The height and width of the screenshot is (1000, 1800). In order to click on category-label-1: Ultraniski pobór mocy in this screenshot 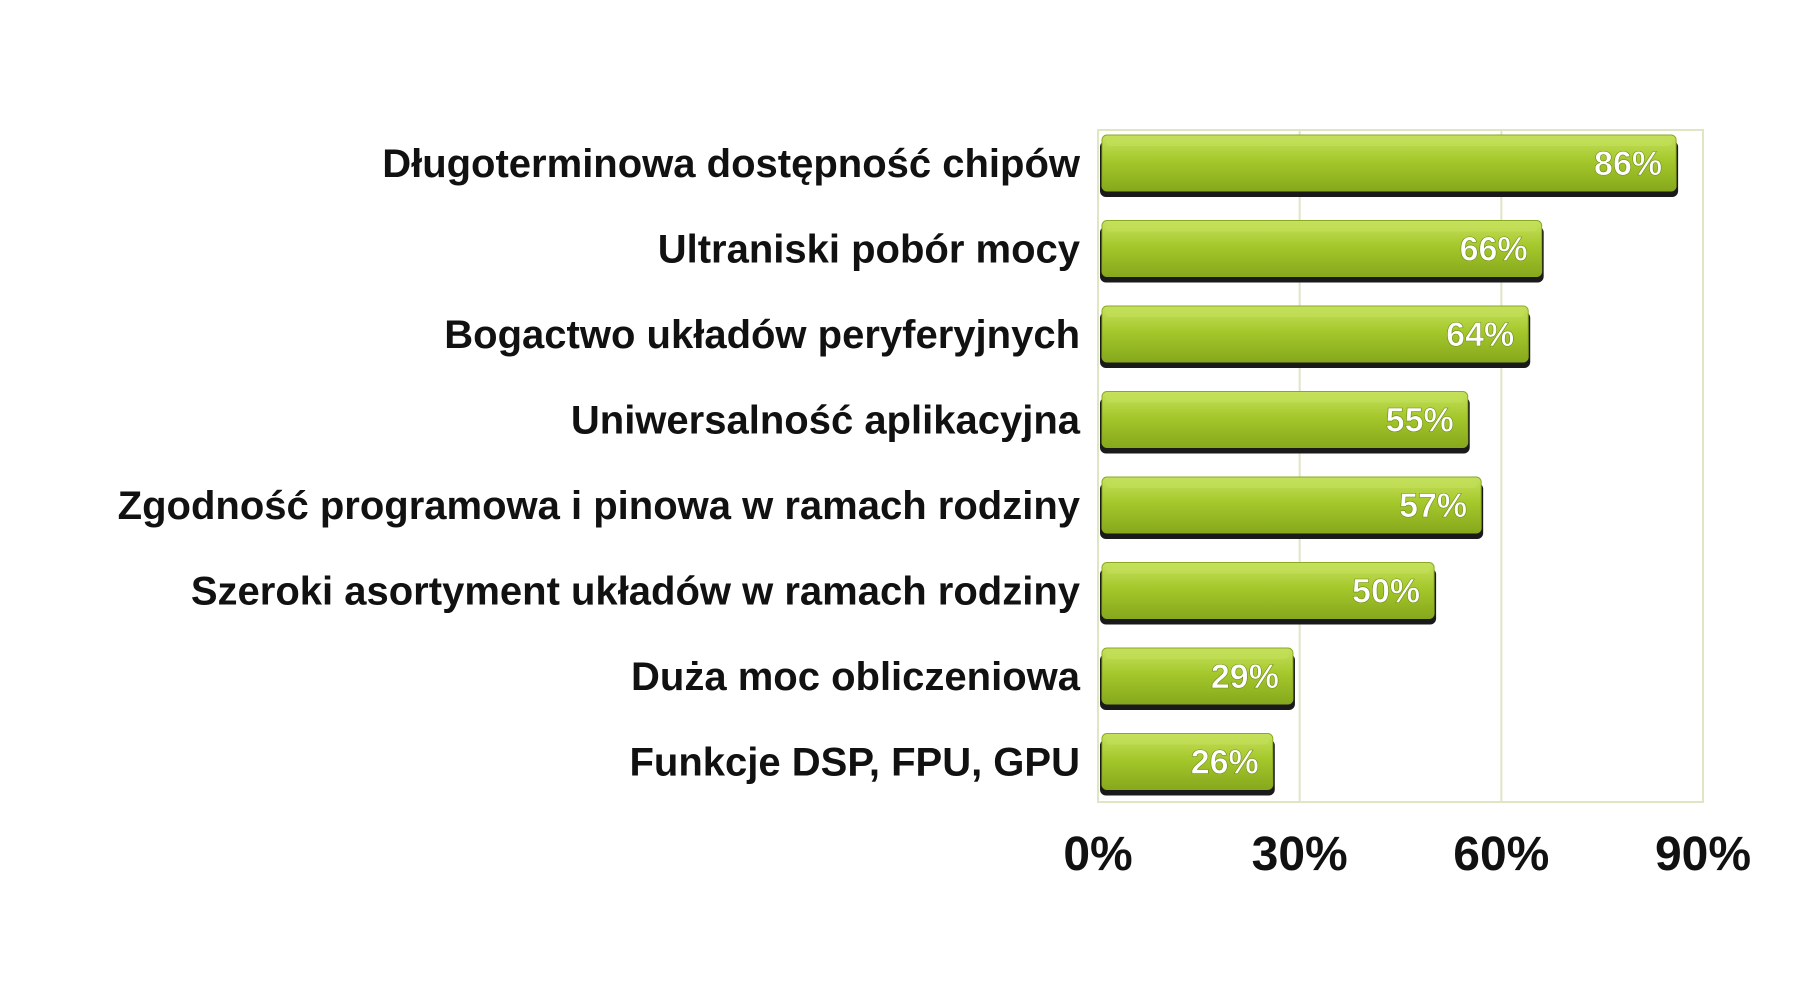, I will do `click(869, 250)`.